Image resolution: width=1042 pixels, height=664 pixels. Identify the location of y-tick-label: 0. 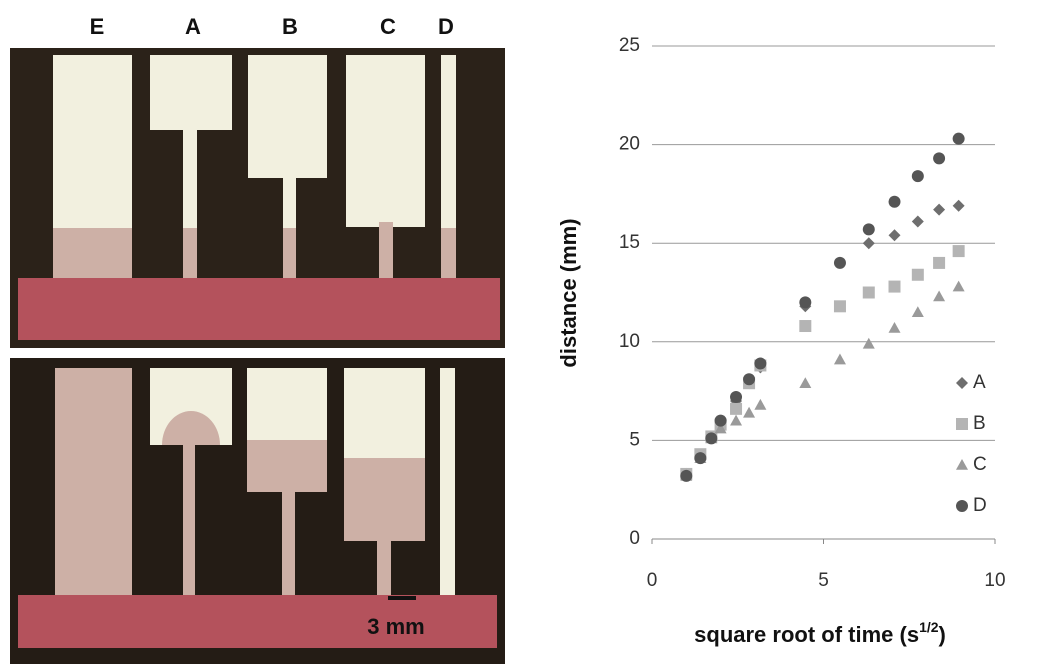
(634, 538).